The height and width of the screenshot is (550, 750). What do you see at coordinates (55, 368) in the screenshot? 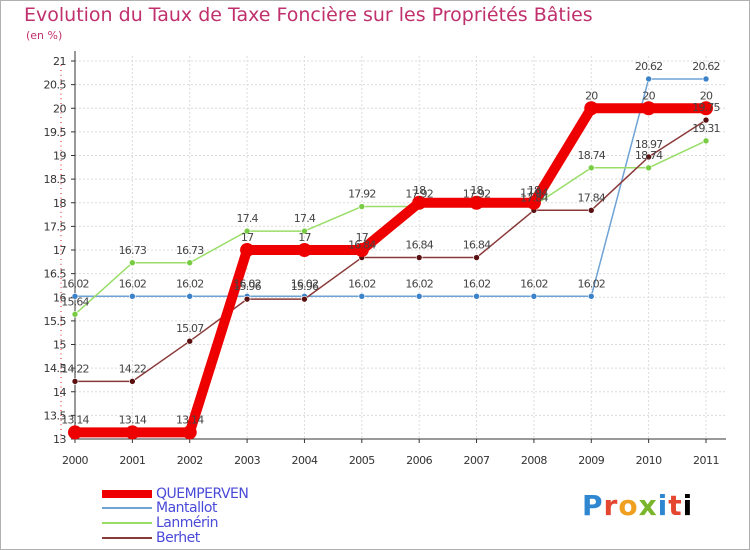
I see `y-tick-label: 14.5` at bounding box center [55, 368].